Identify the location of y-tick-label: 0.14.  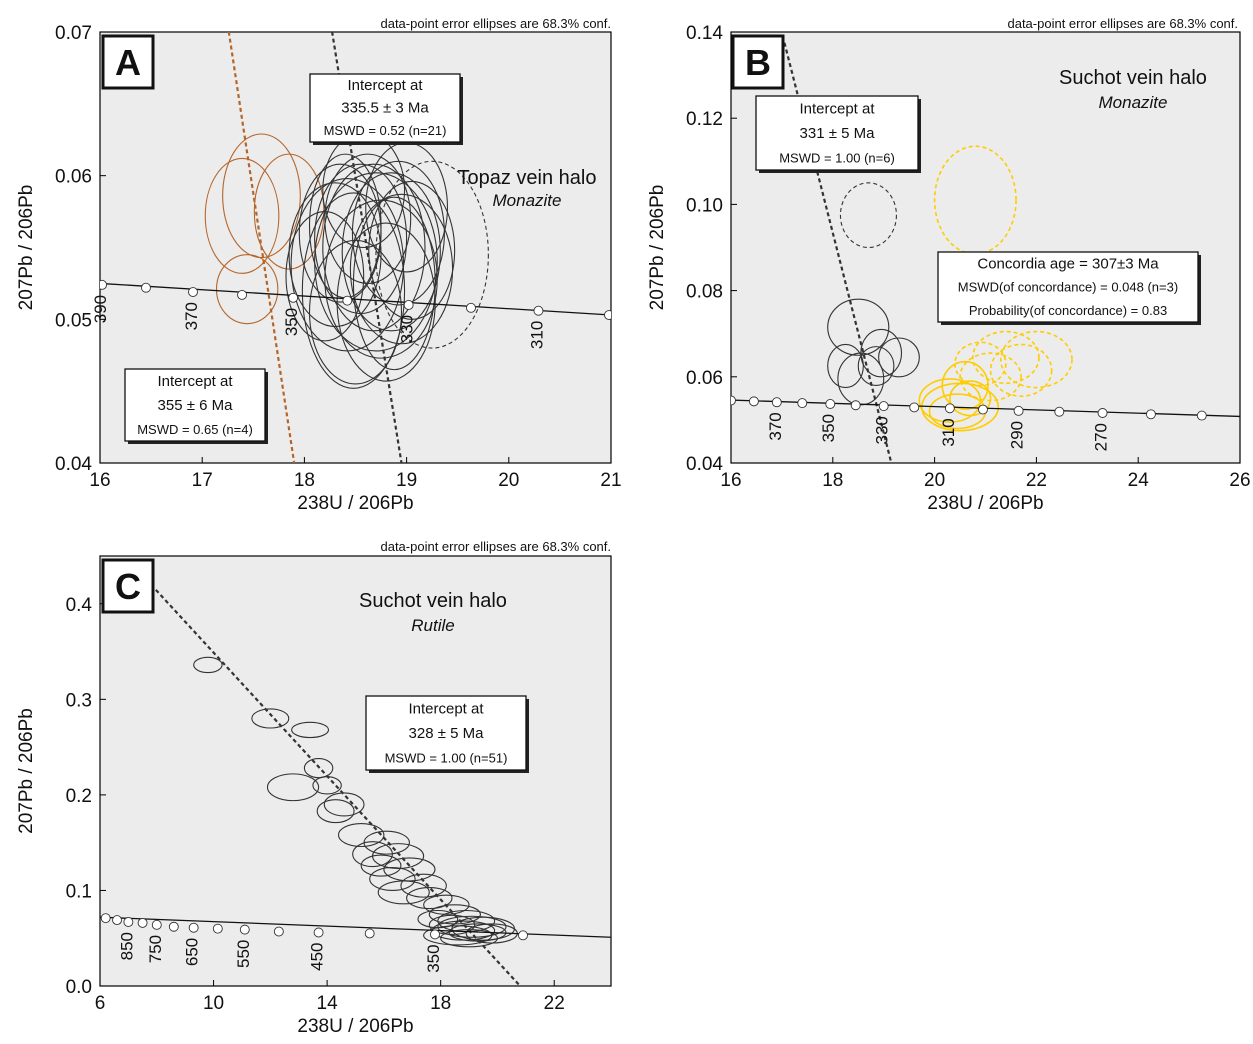
(704, 33).